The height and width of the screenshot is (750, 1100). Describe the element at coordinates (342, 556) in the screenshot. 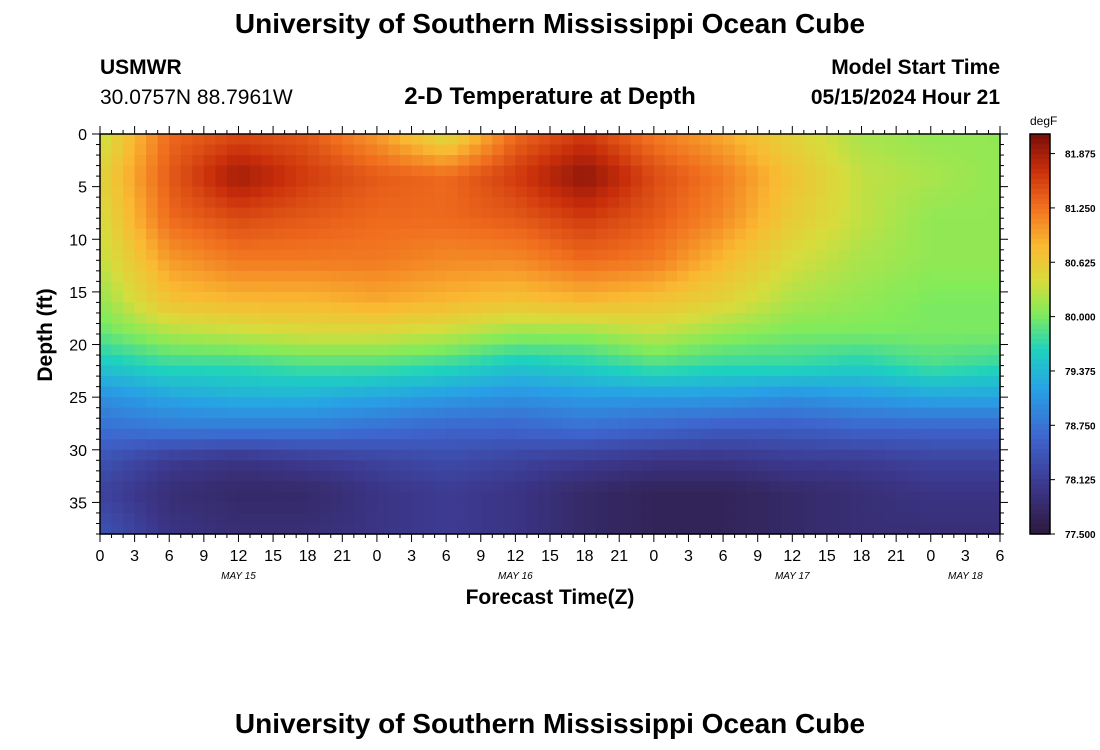

I see `x-tick-label: 21` at that location.